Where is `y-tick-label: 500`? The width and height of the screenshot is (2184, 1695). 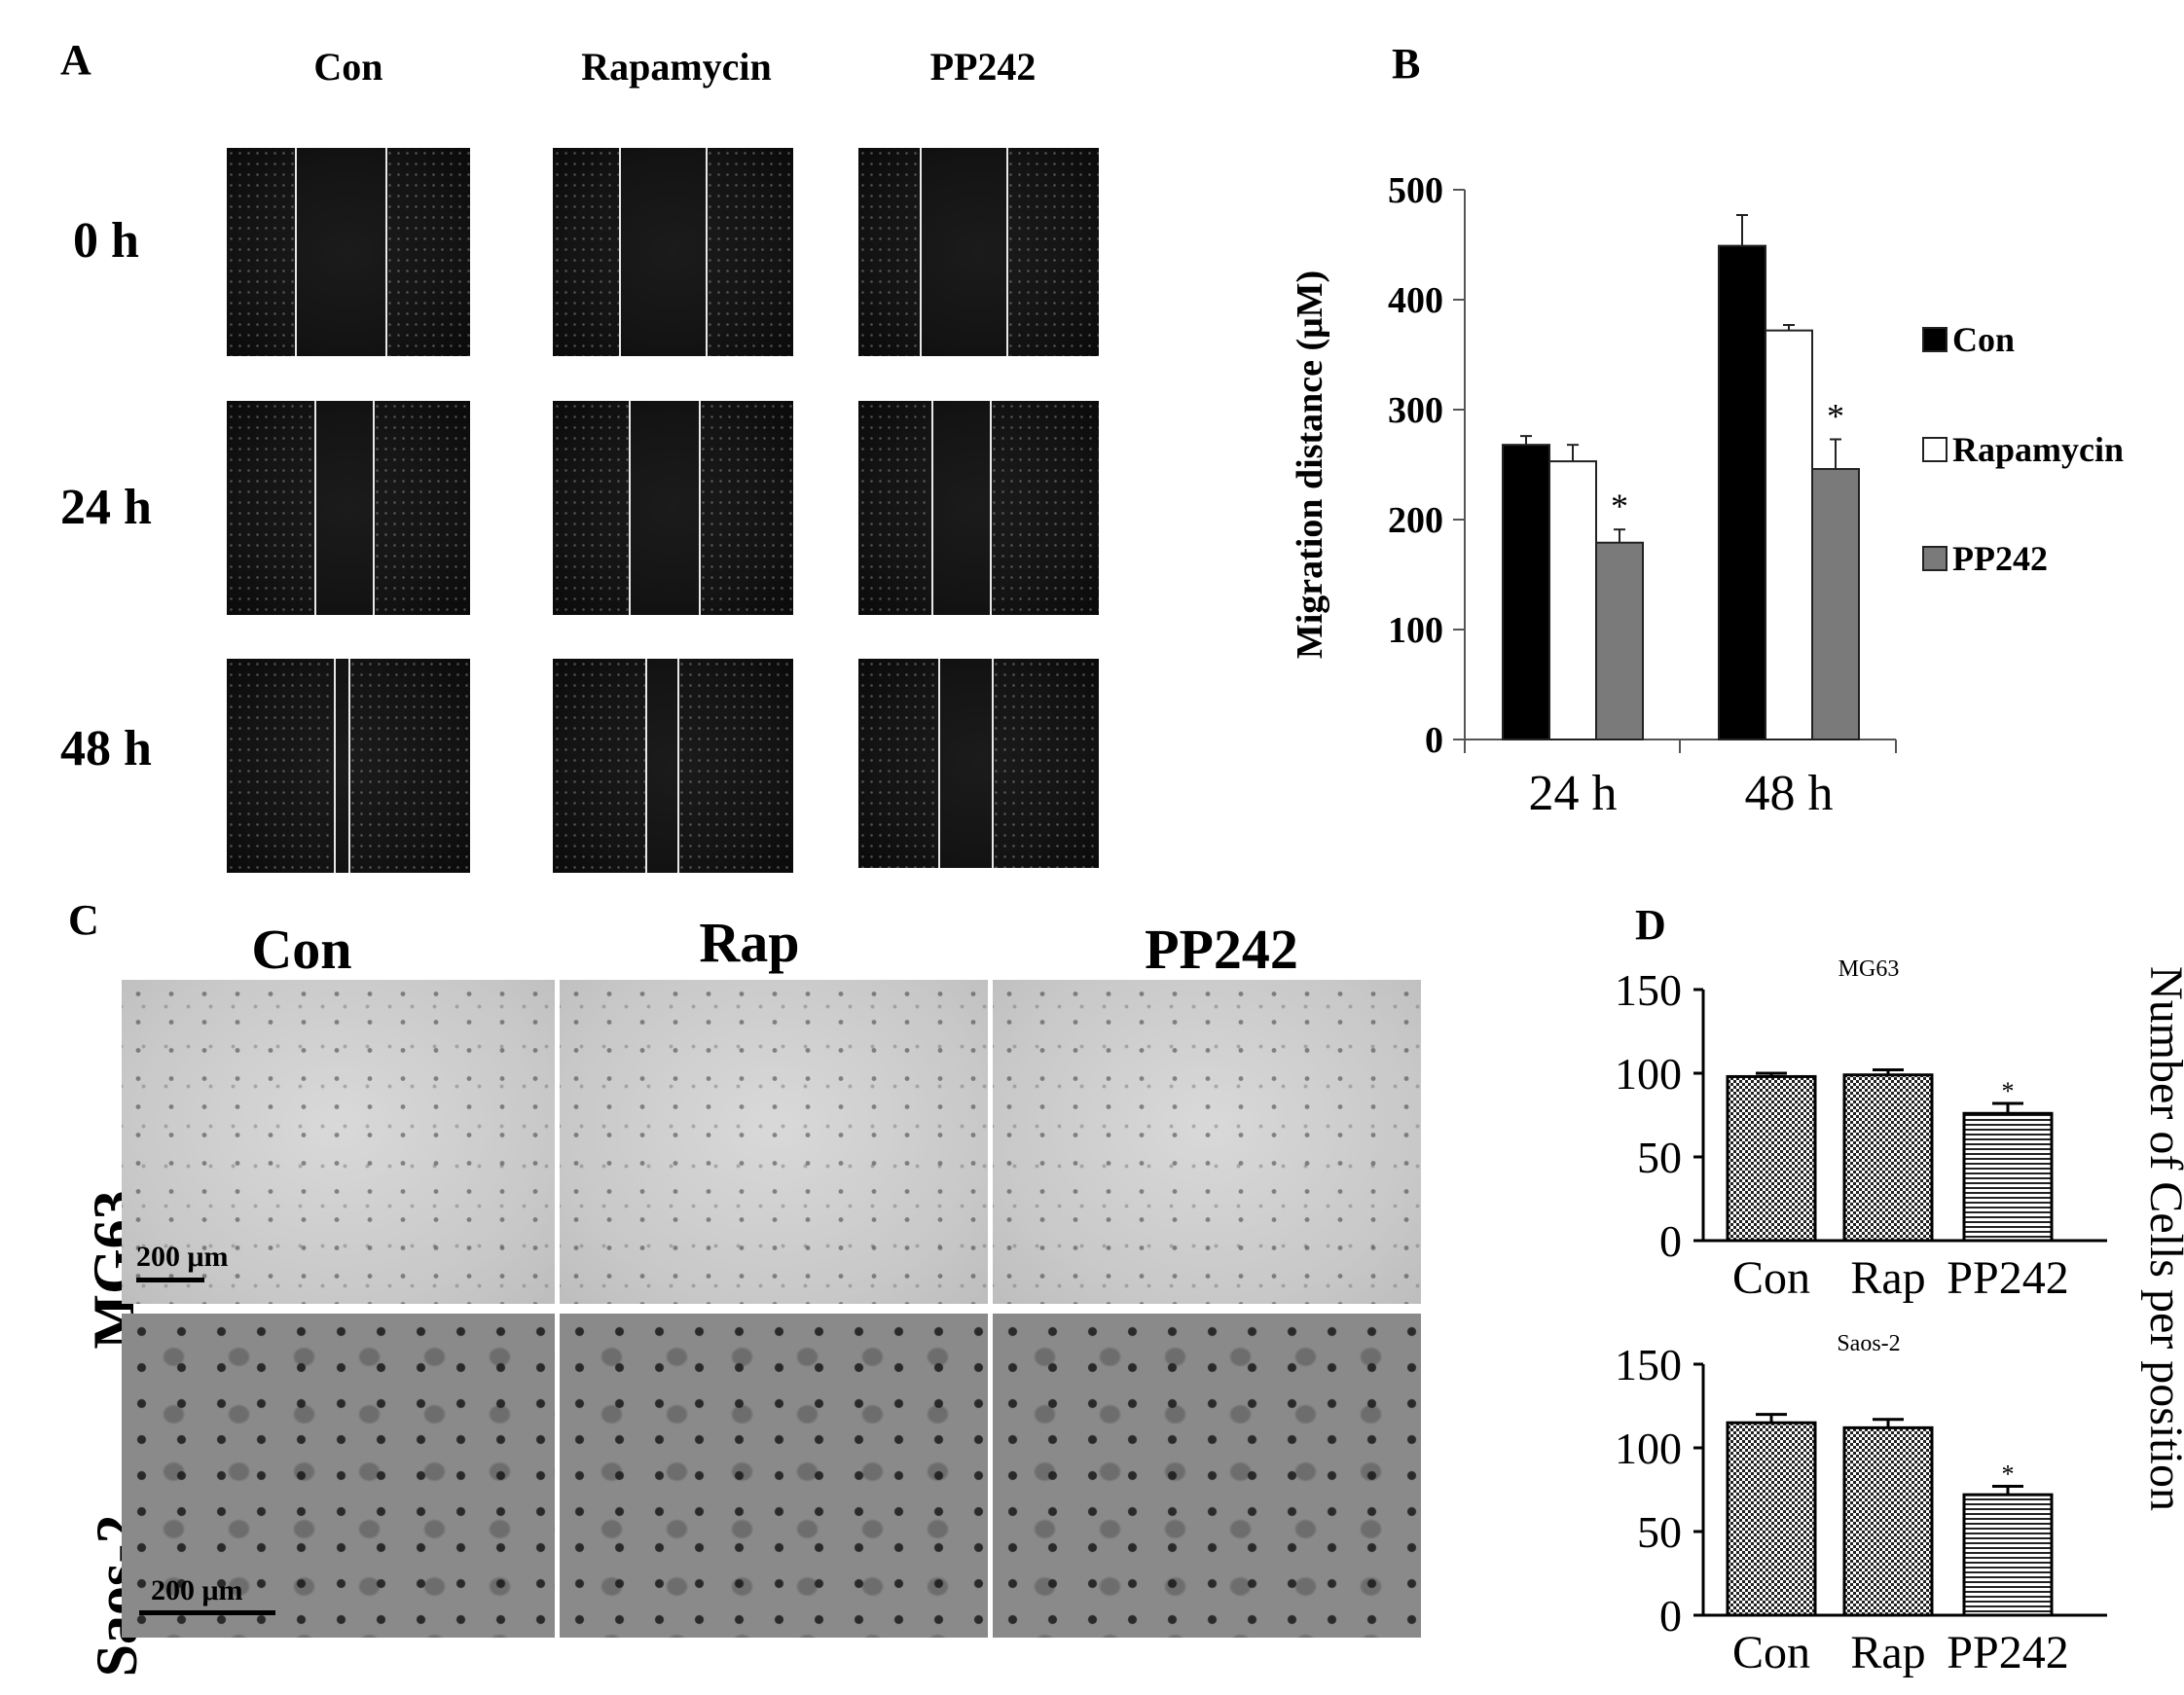
y-tick-label: 500 is located at coordinates (1415, 190).